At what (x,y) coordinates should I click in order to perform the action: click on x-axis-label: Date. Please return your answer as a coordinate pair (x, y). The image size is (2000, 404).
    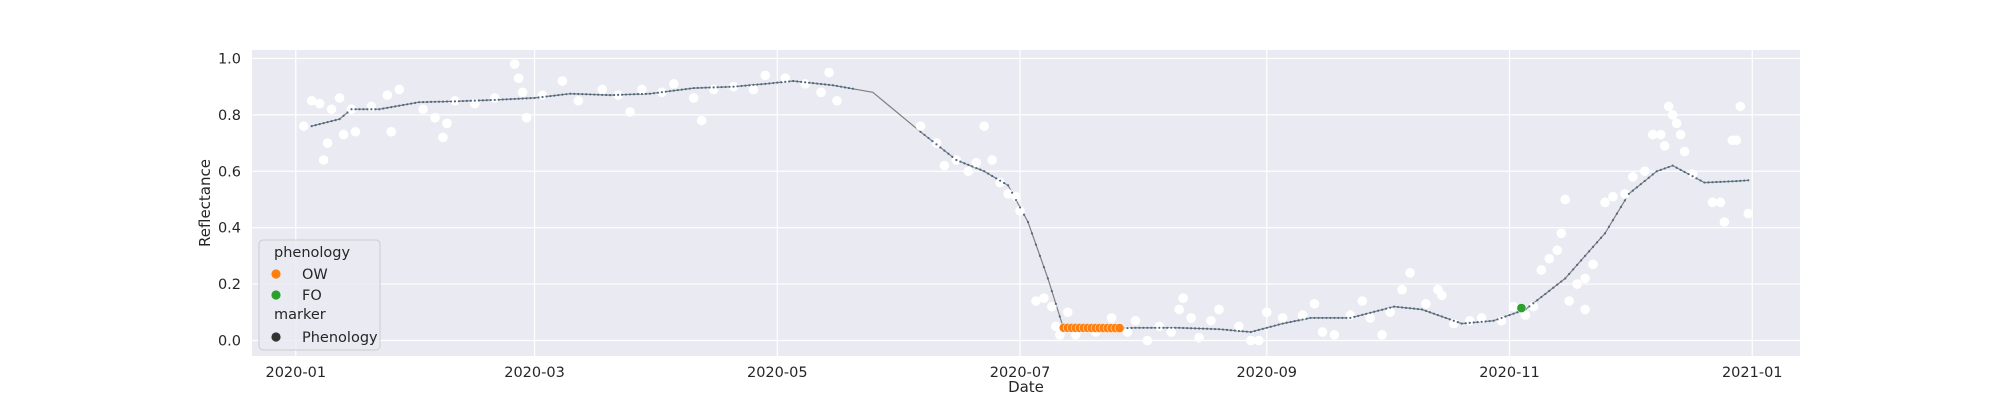
    Looking at the image, I should click on (1026, 387).